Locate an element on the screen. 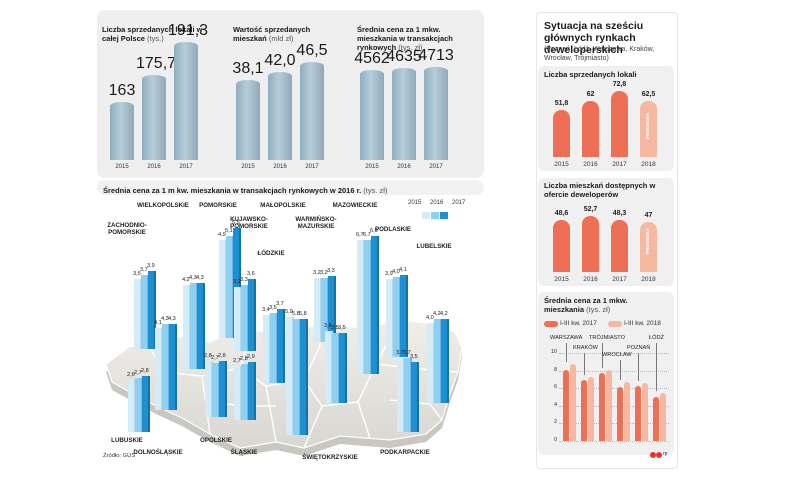 The width and height of the screenshot is (805, 479). map-bar-label-15-1: 4,2 is located at coordinates (437, 314).